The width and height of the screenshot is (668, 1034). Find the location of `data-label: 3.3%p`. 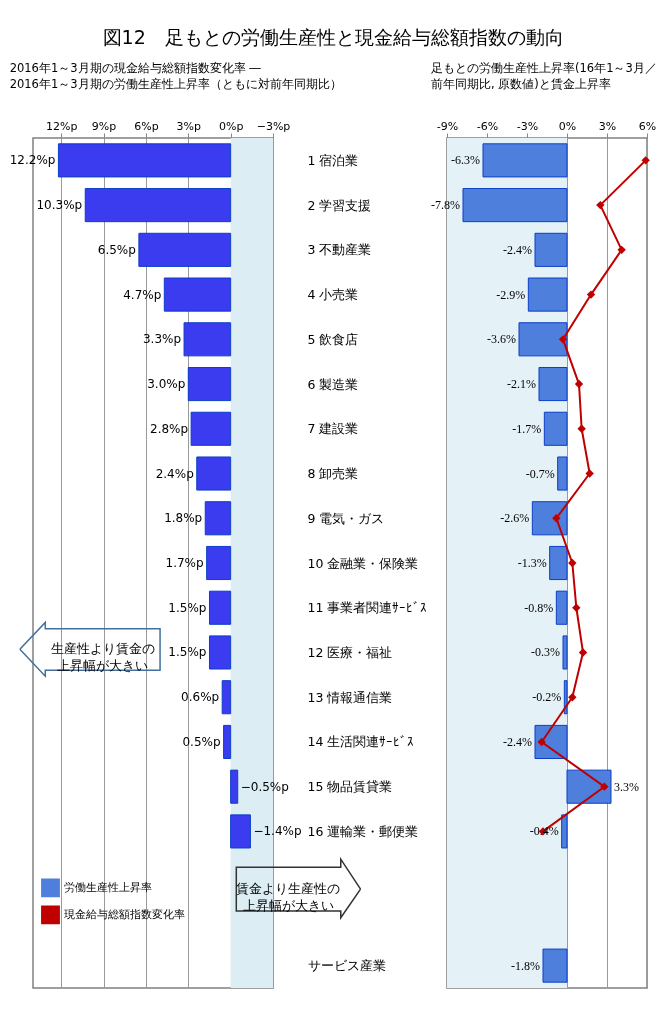

data-label: 3.3%p is located at coordinates (162, 339).